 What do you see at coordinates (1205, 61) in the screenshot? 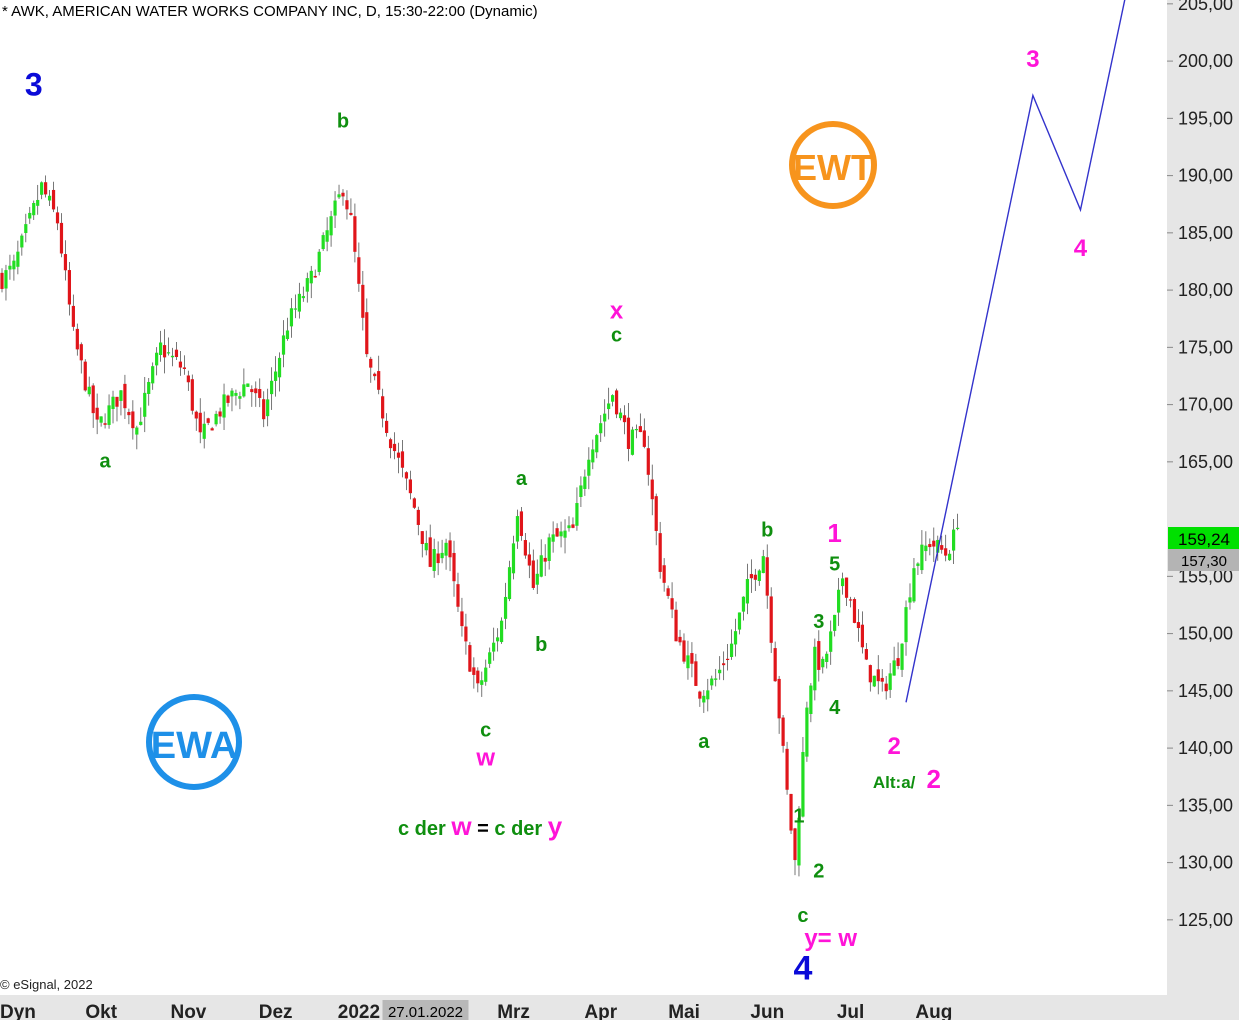
I see `y-tick-label: 200,00` at bounding box center [1205, 61].